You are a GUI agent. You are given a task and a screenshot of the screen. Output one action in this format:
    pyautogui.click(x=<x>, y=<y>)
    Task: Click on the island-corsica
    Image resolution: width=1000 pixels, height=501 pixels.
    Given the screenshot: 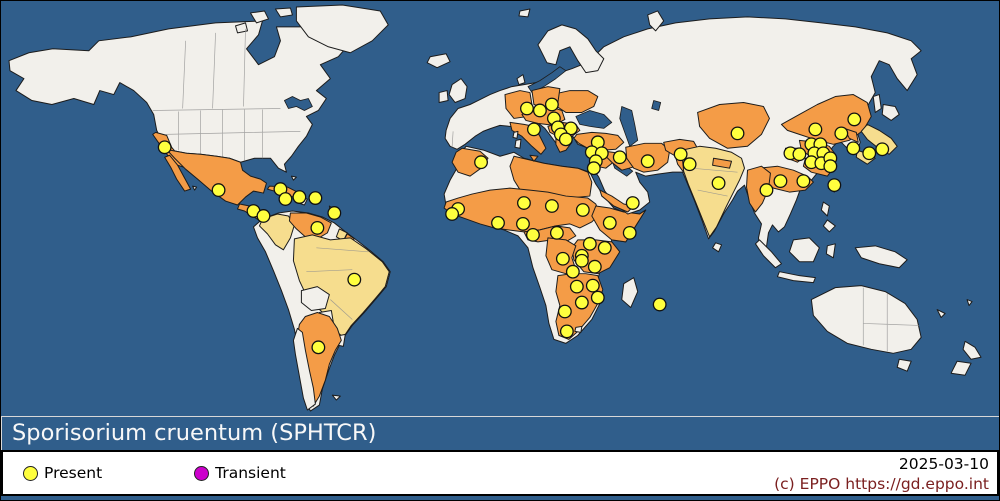 What is the action you would take?
    pyautogui.click(x=515, y=134)
    